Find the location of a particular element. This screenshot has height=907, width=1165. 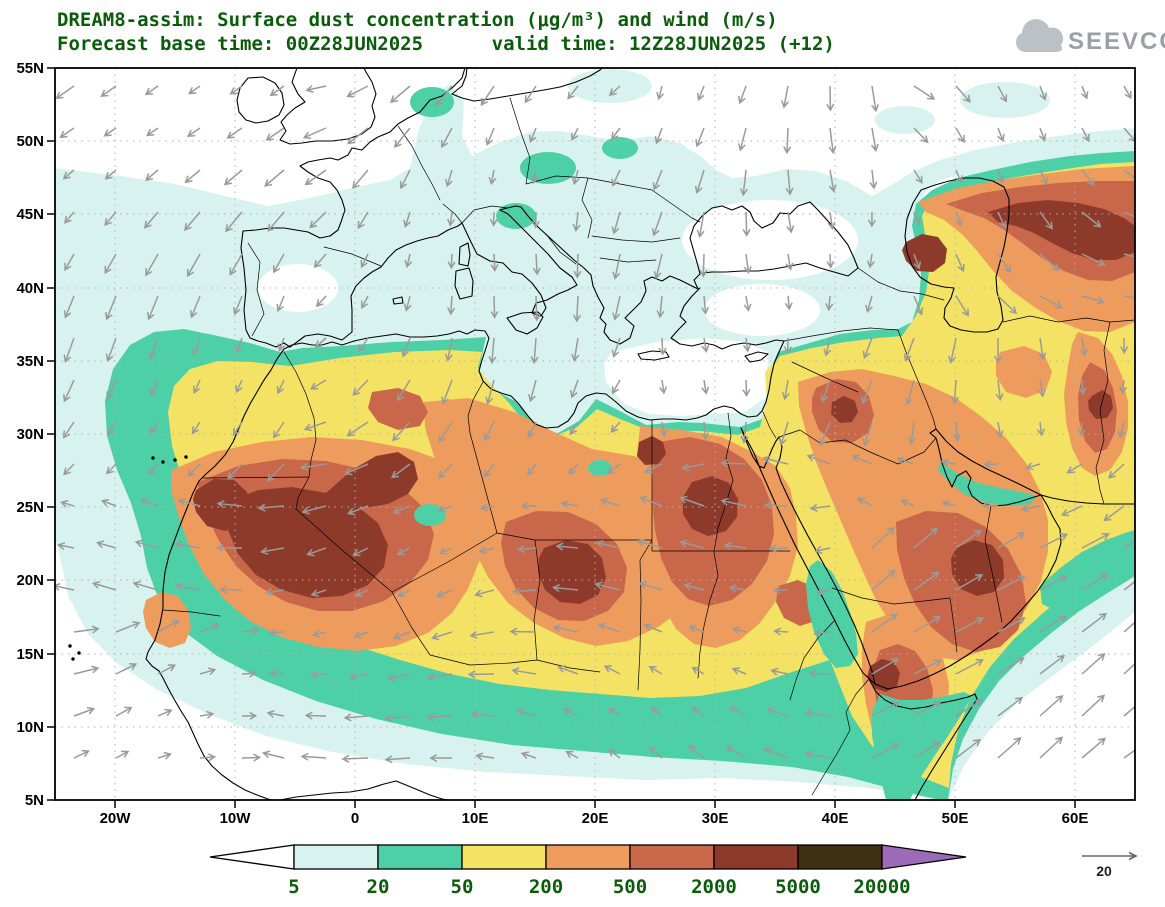

colorbar-level-label: 5 is located at coordinates (293, 887).